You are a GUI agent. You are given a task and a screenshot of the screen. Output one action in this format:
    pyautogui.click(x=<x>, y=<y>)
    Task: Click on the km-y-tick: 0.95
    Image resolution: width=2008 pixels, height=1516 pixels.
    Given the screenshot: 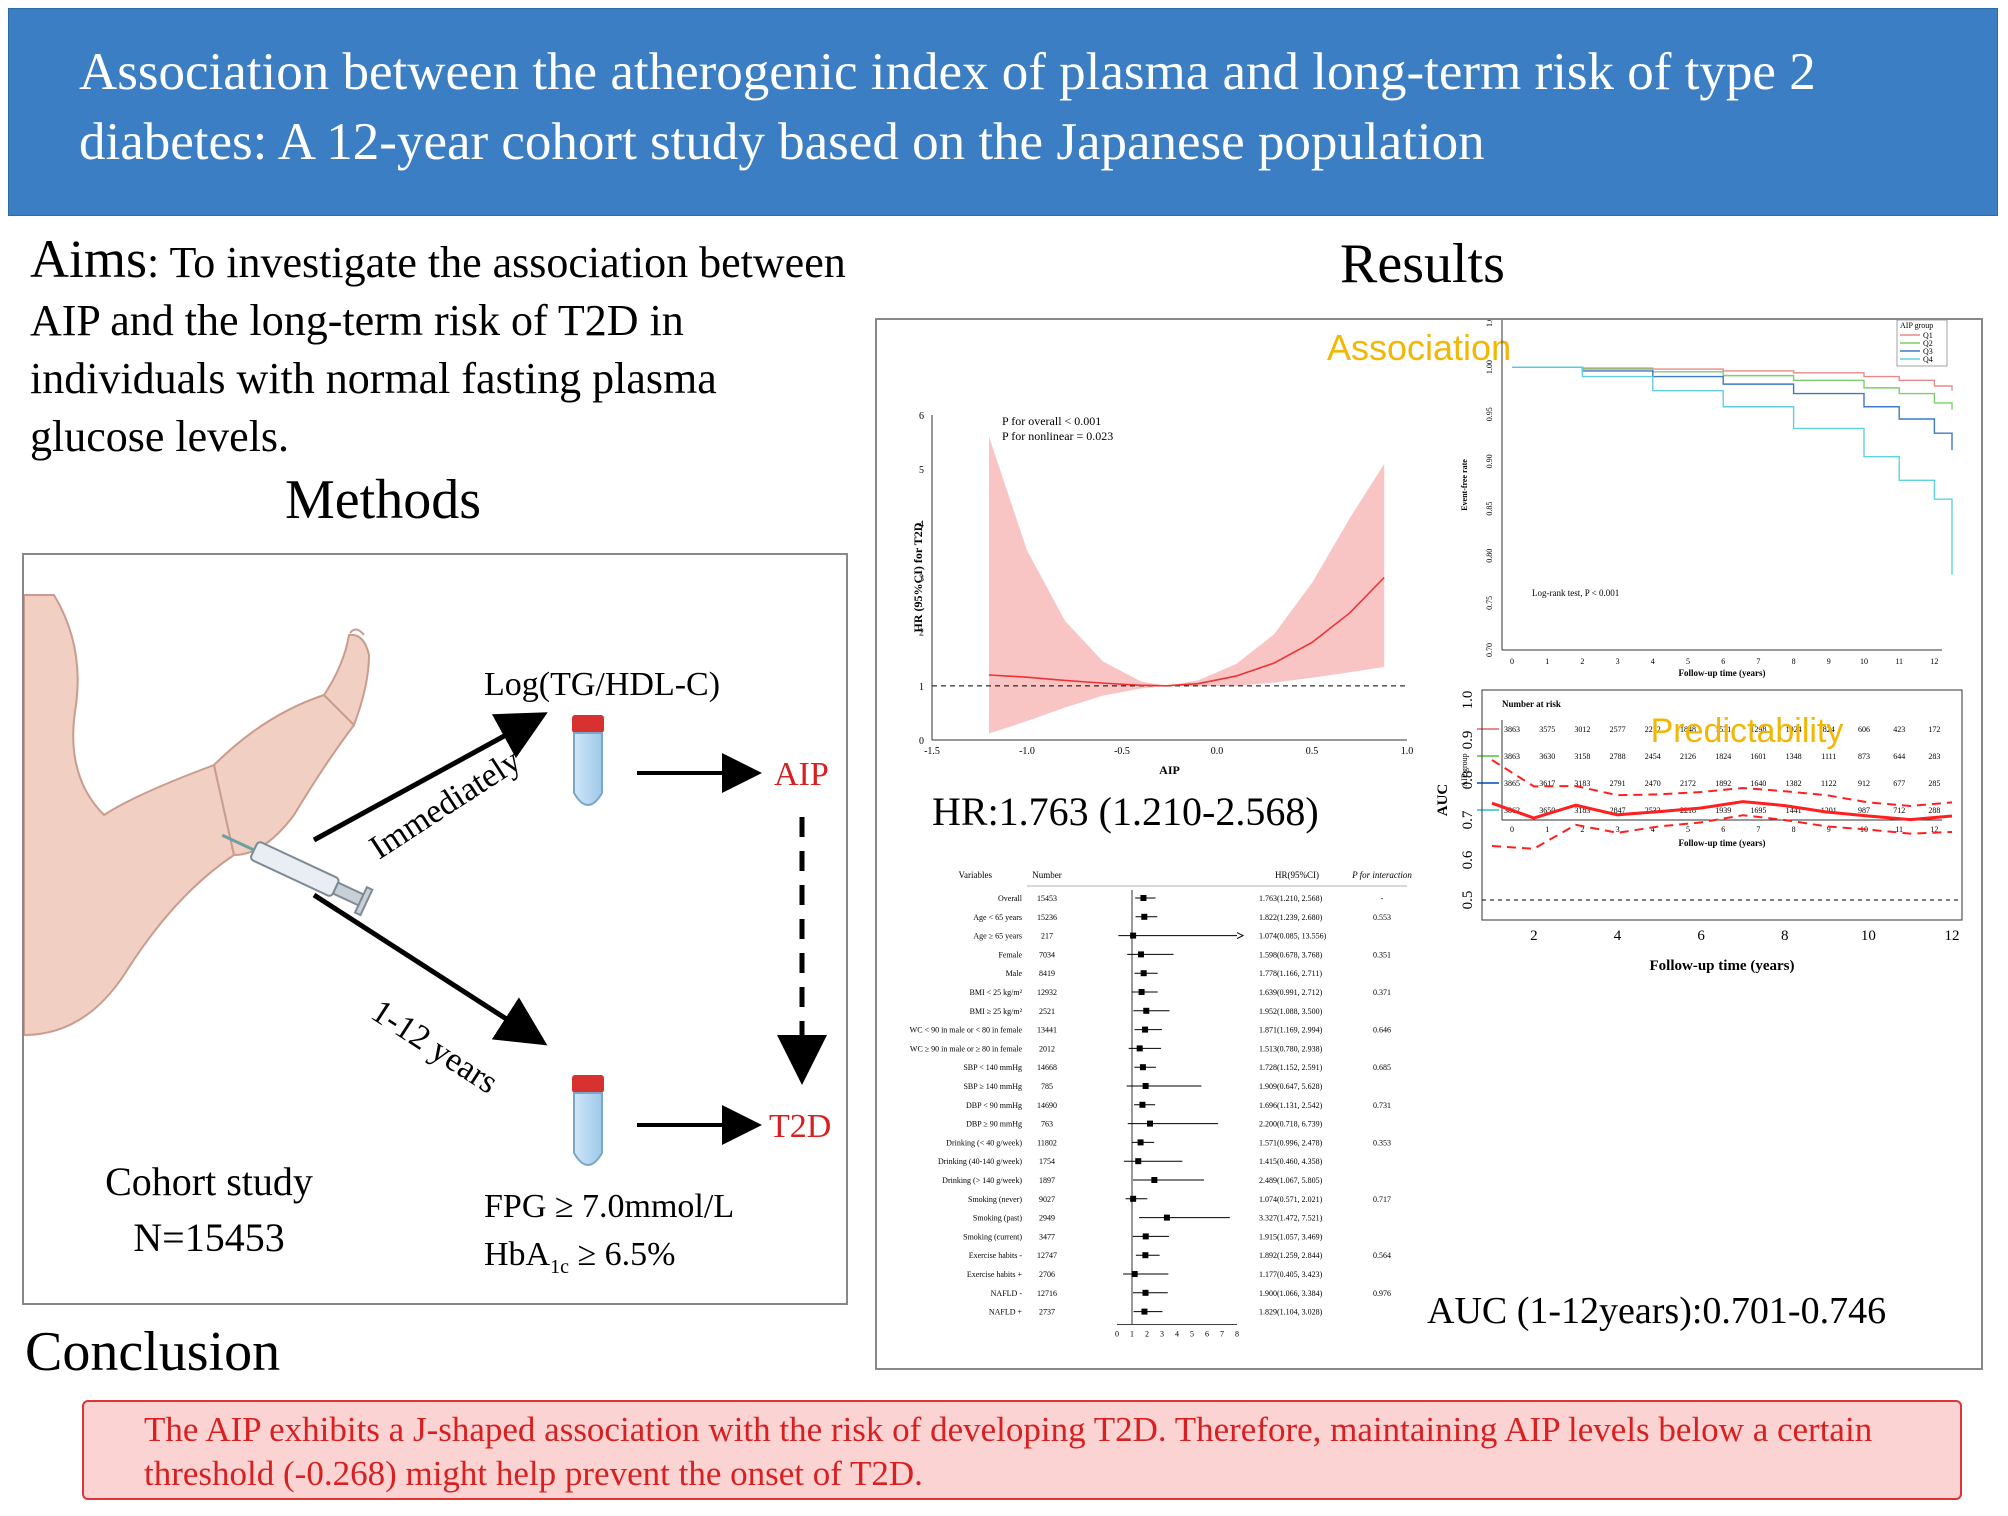 What is the action you would take?
    pyautogui.click(x=1489, y=414)
    